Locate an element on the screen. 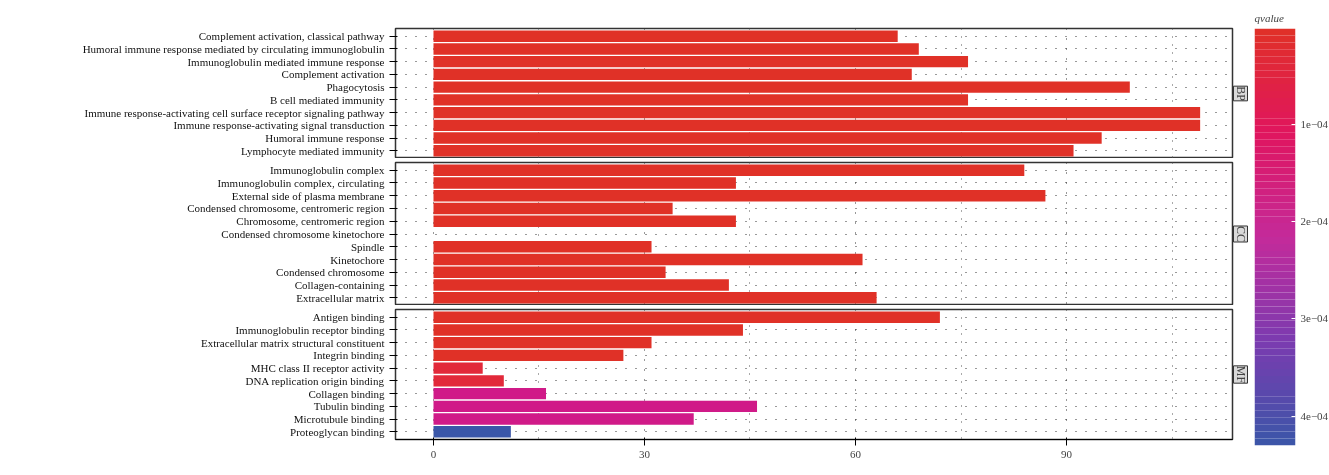 The height and width of the screenshot is (475, 1329). y-tick-label: DNA replication origin binding is located at coordinates (315, 380).